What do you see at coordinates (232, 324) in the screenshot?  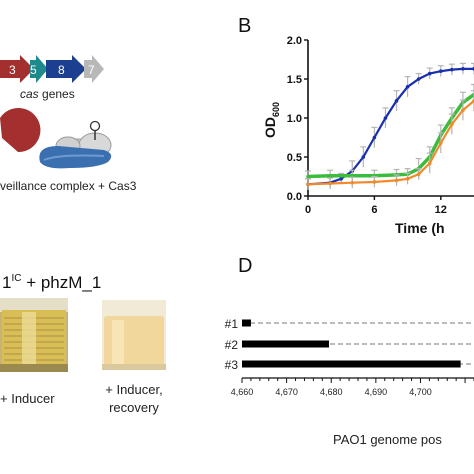 I see `row-label: #1` at bounding box center [232, 324].